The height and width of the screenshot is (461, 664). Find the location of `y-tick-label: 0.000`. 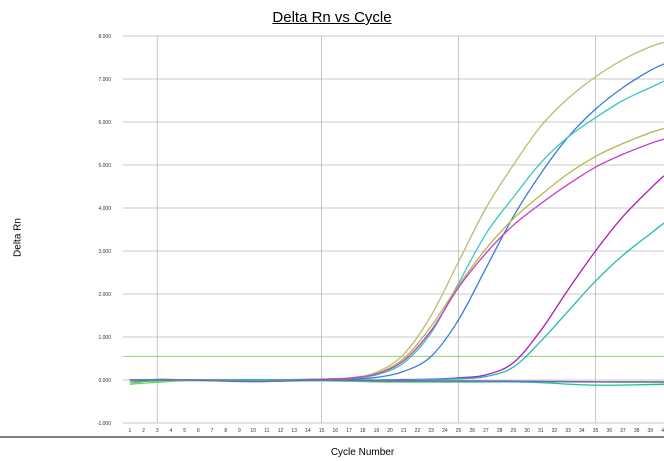

y-tick-label: 0.000 is located at coordinates (104, 381).